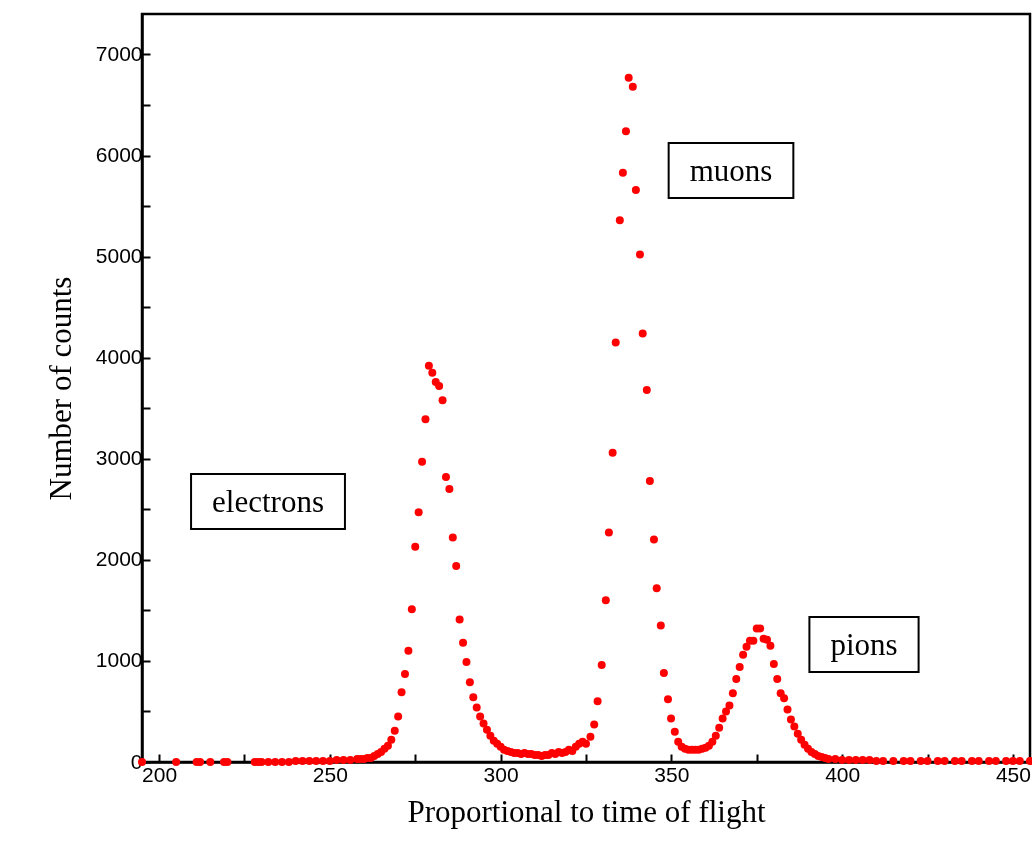  I want to click on x-tick-label: 200, so click(160, 774).